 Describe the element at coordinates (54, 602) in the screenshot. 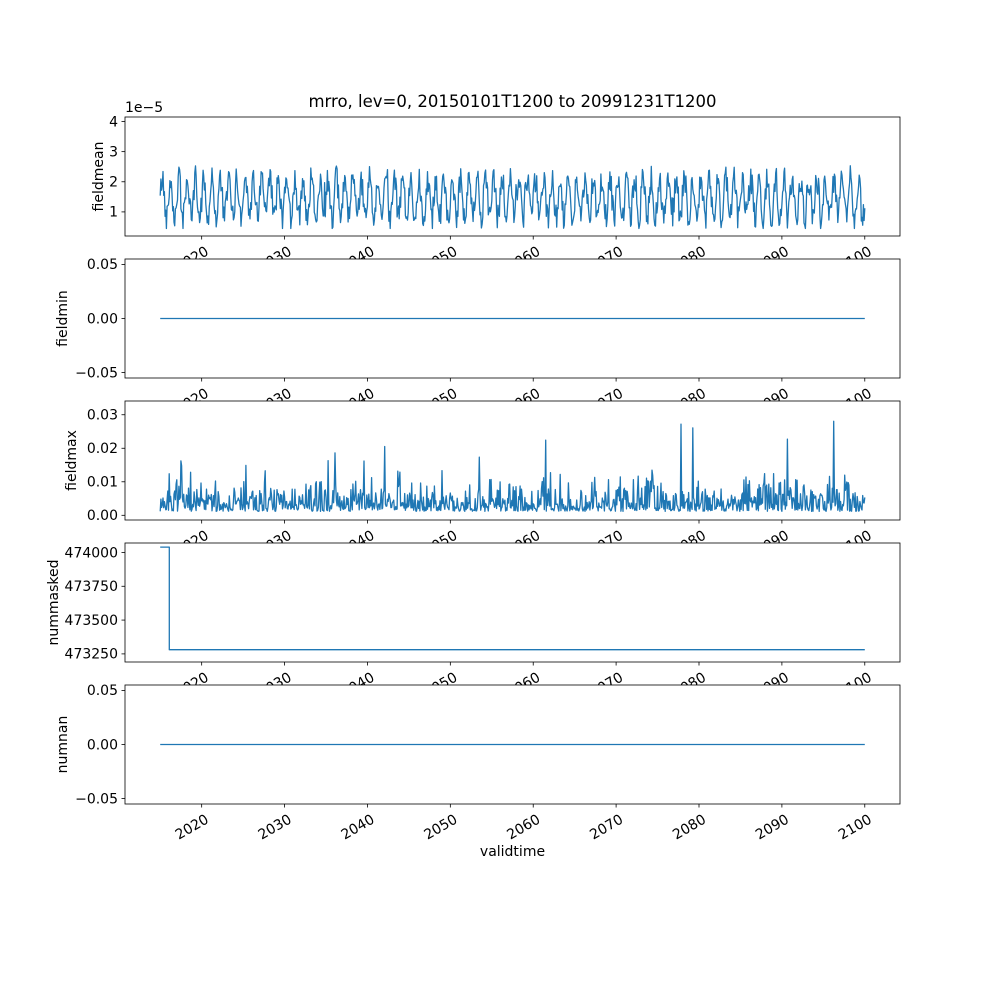

I see `y-axis-label-nummasked: nummasked` at that location.